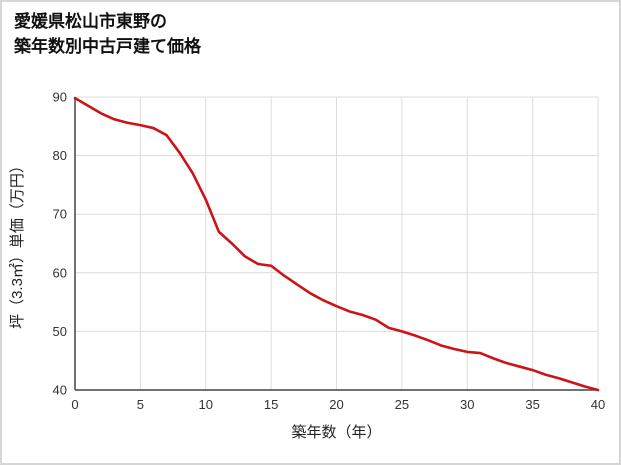  I want to click on y-tick-label: 90, so click(60, 97).